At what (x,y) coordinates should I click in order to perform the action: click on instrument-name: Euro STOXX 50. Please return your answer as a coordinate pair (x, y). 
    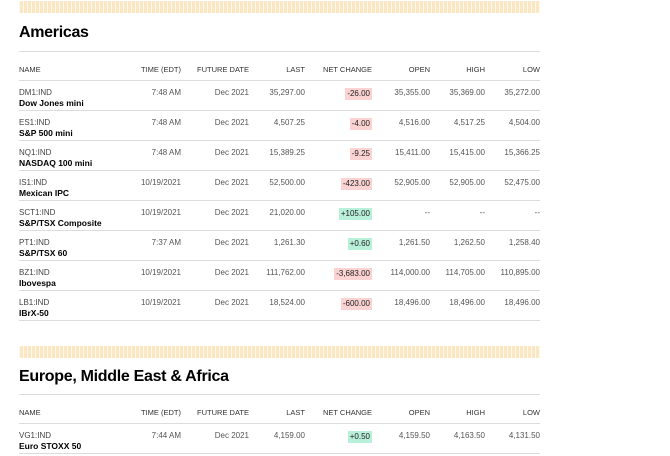
    Looking at the image, I should click on (50, 445).